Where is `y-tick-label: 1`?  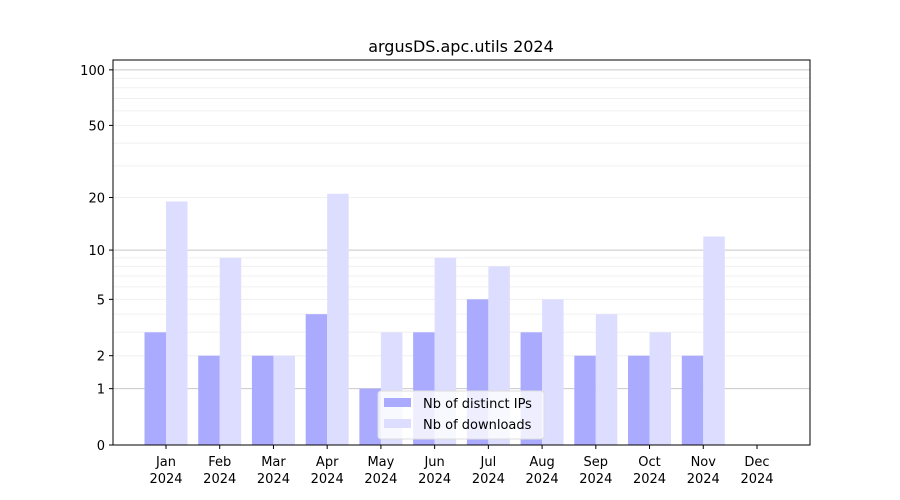
y-tick-label: 1 is located at coordinates (101, 390).